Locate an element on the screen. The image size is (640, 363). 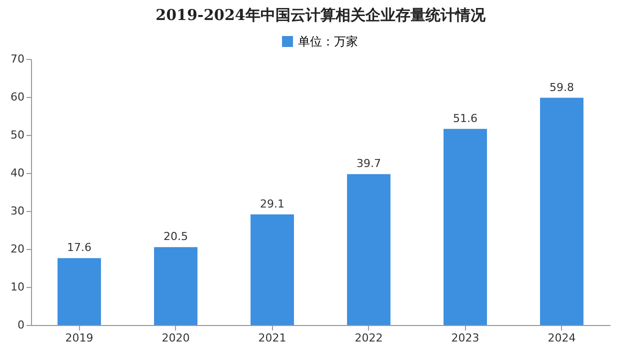
data-label: 17.6 is located at coordinates (79, 247).